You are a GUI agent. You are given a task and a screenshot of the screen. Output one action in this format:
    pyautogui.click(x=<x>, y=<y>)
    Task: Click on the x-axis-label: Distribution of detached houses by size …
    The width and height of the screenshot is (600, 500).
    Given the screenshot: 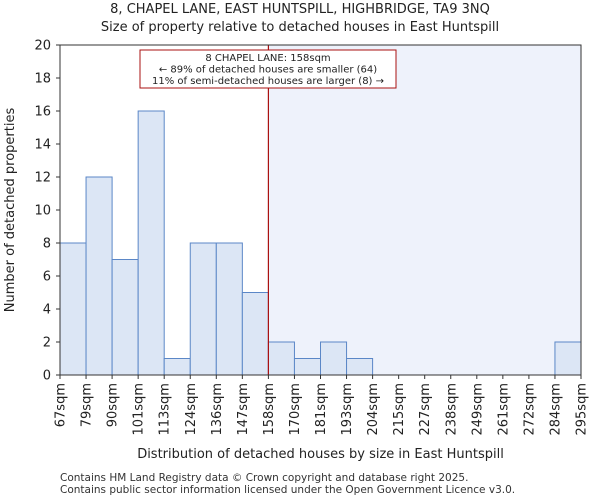 What is the action you would take?
    pyautogui.click(x=320, y=454)
    